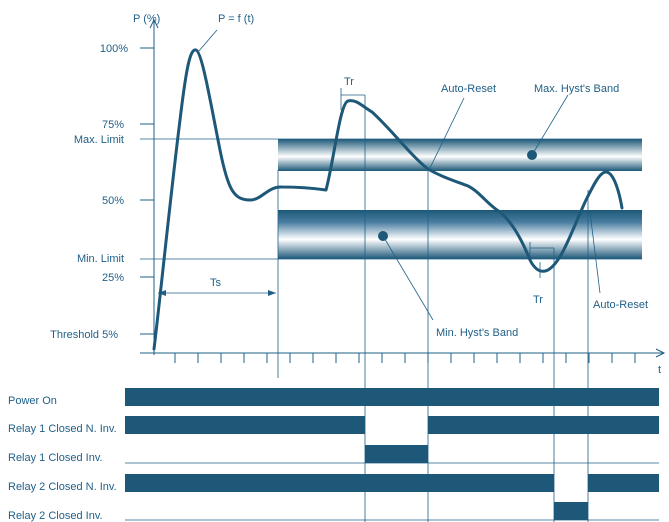 This screenshot has height=522, width=669. What do you see at coordinates (543, 425) in the screenshot?
I see `relay1-ninv-bar-b` at bounding box center [543, 425].